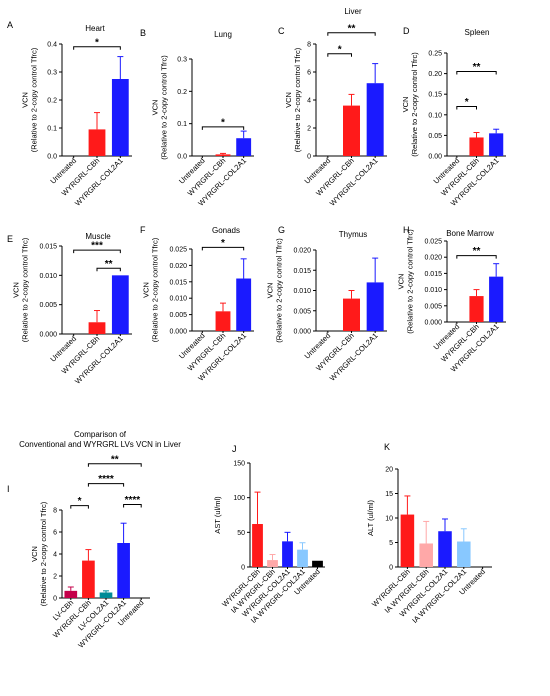 The image size is (550, 696). What do you see at coordinates (435, 115) in the screenshot?
I see `y-tick-label: 0.10` at bounding box center [435, 115].